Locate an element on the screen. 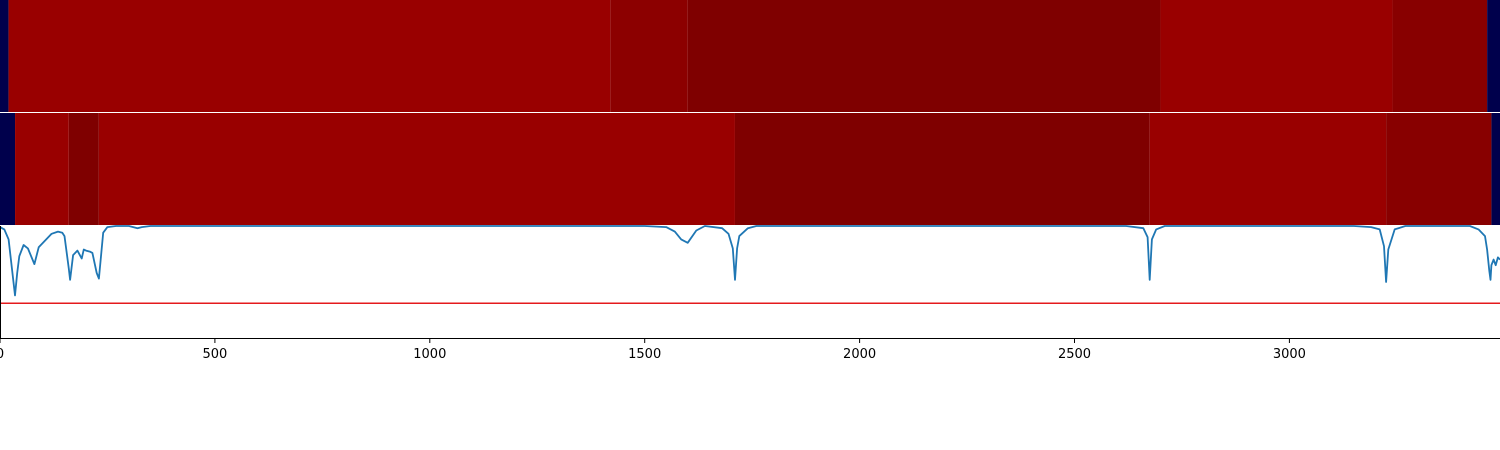 This screenshot has width=1500, height=450. x-tick-label: 500 is located at coordinates (214, 354).